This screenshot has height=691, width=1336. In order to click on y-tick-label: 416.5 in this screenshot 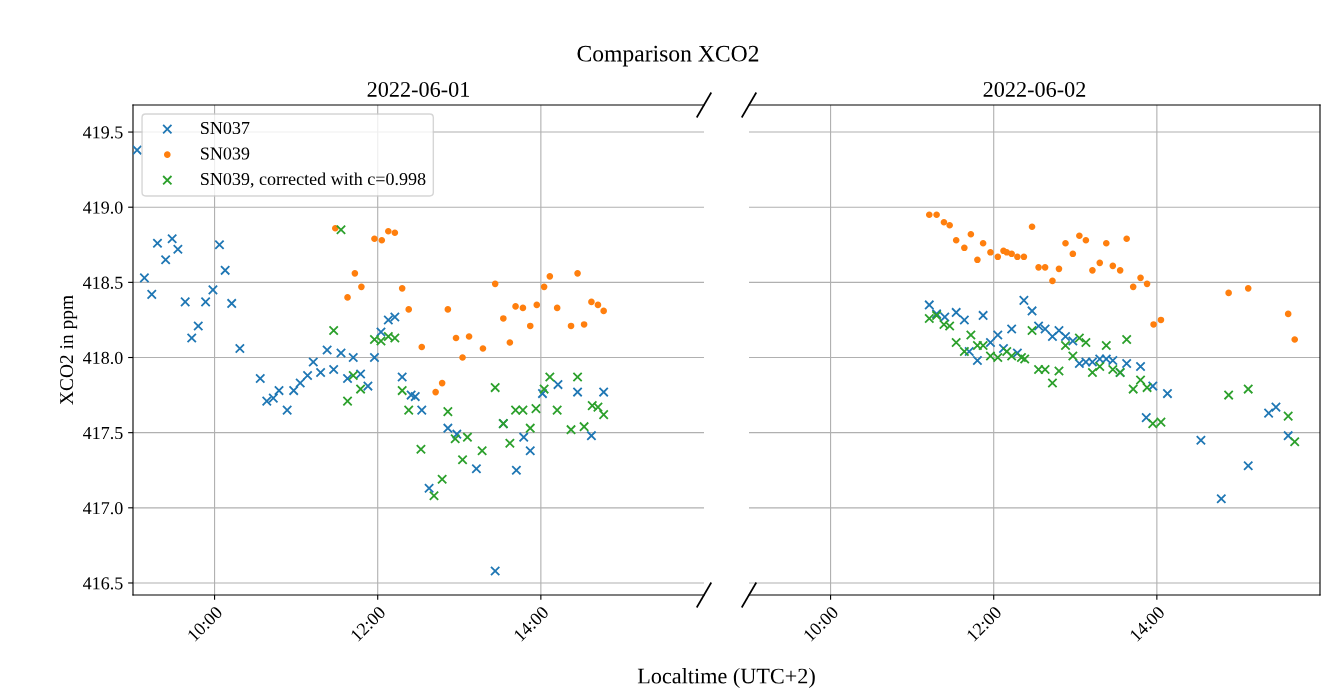, I will do `click(103, 583)`.